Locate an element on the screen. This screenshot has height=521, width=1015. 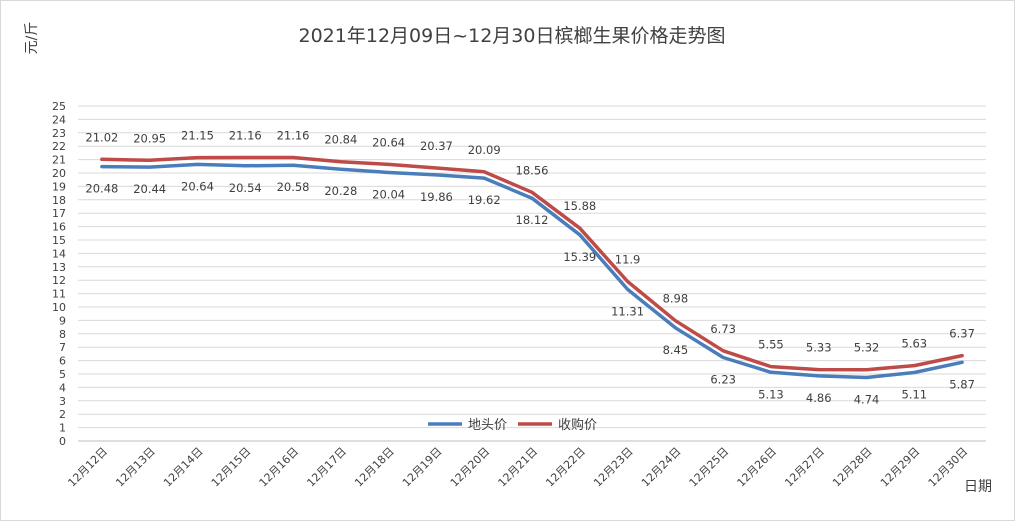
y-tick-label: 22 is located at coordinates (59, 146).